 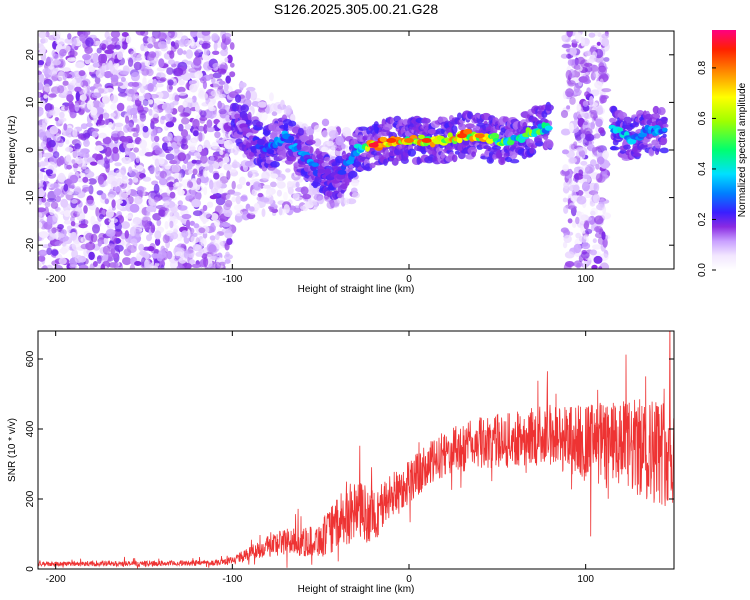 What do you see at coordinates (356, 289) in the screenshot?
I see `spectrogram-x-label: Height of straight line (km)` at bounding box center [356, 289].